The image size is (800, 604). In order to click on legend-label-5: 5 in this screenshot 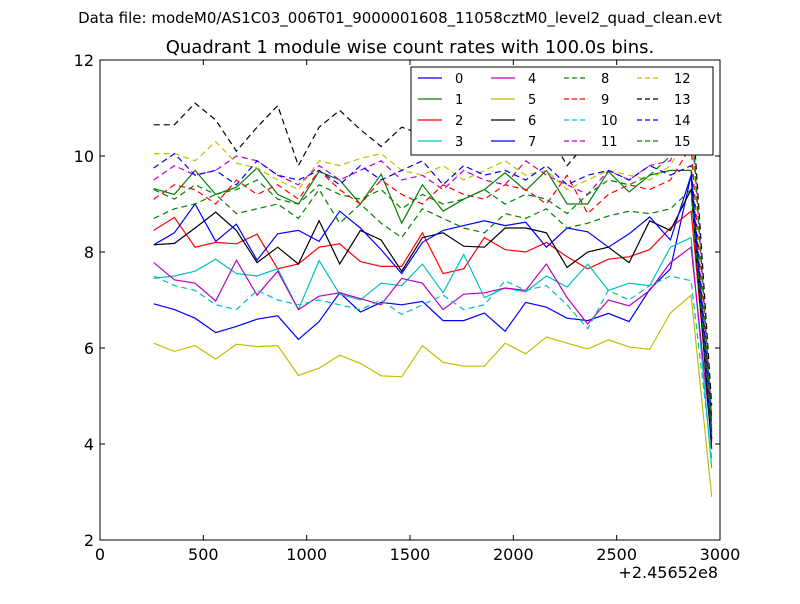, I will do `click(532, 100)`.